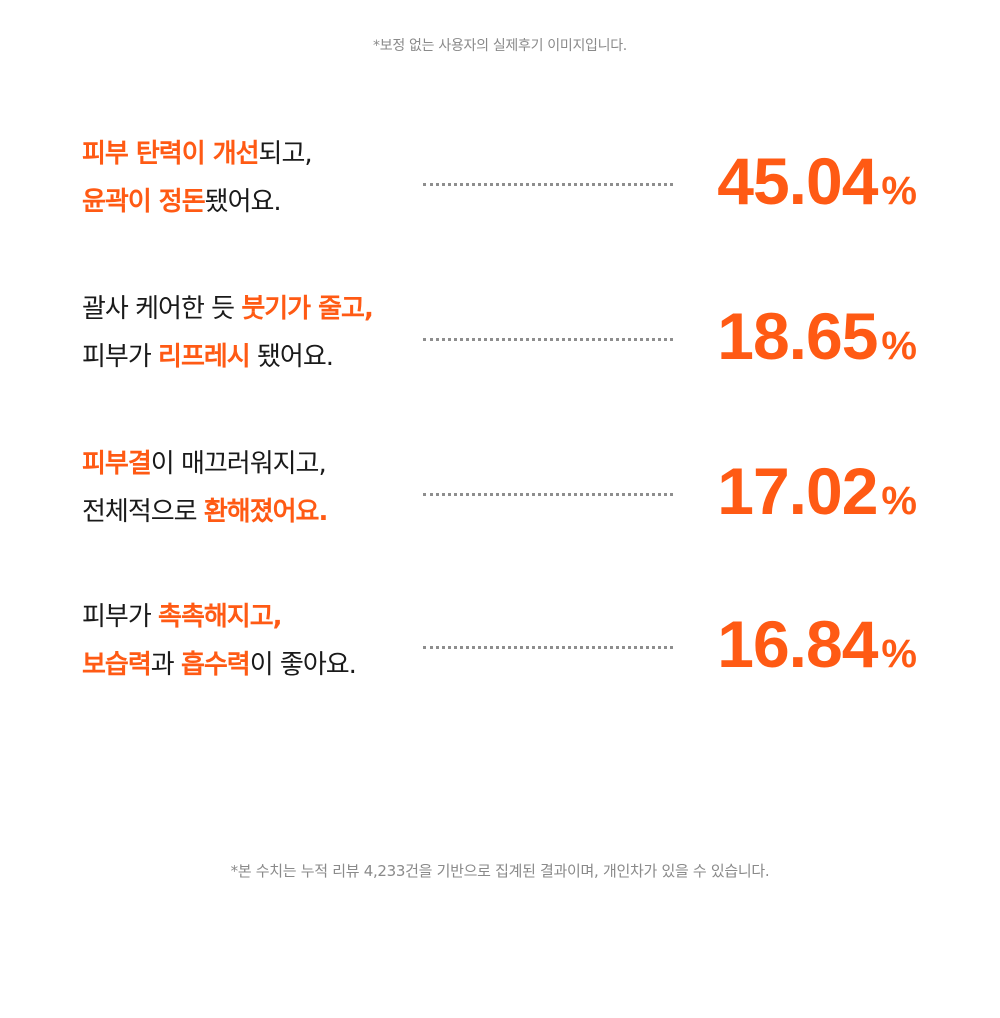 This screenshot has height=1018, width=1000. What do you see at coordinates (117, 464) in the screenshot?
I see `highlight-text: 피부결` at bounding box center [117, 464].